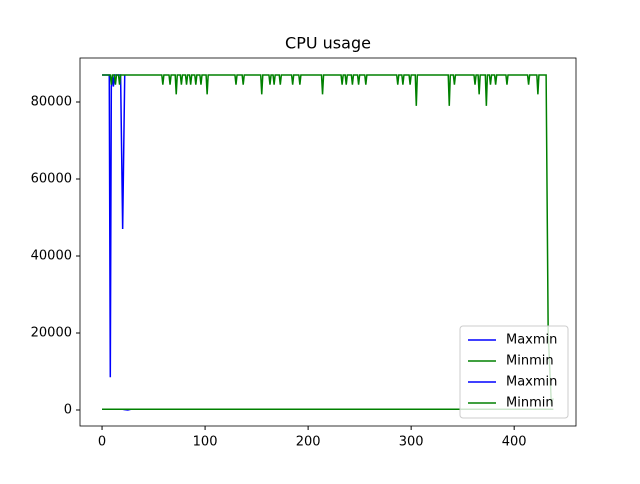 This screenshot has width=640, height=484. Describe the element at coordinates (51, 102) in the screenshot. I see `y-tick-label: 80000` at that location.